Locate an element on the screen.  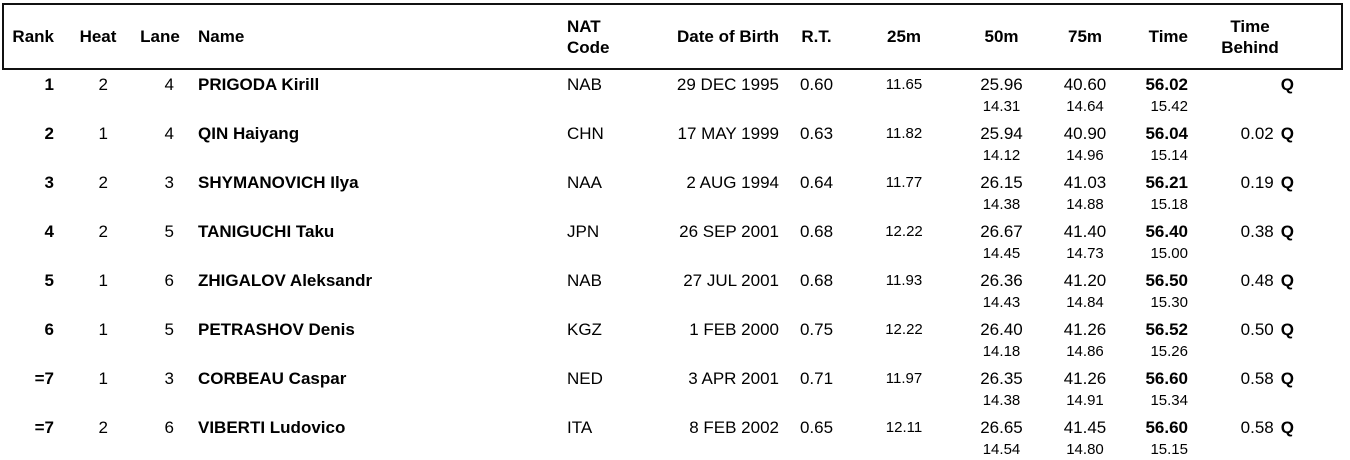
split-last-25m: 15.15 is located at coordinates (1169, 449).